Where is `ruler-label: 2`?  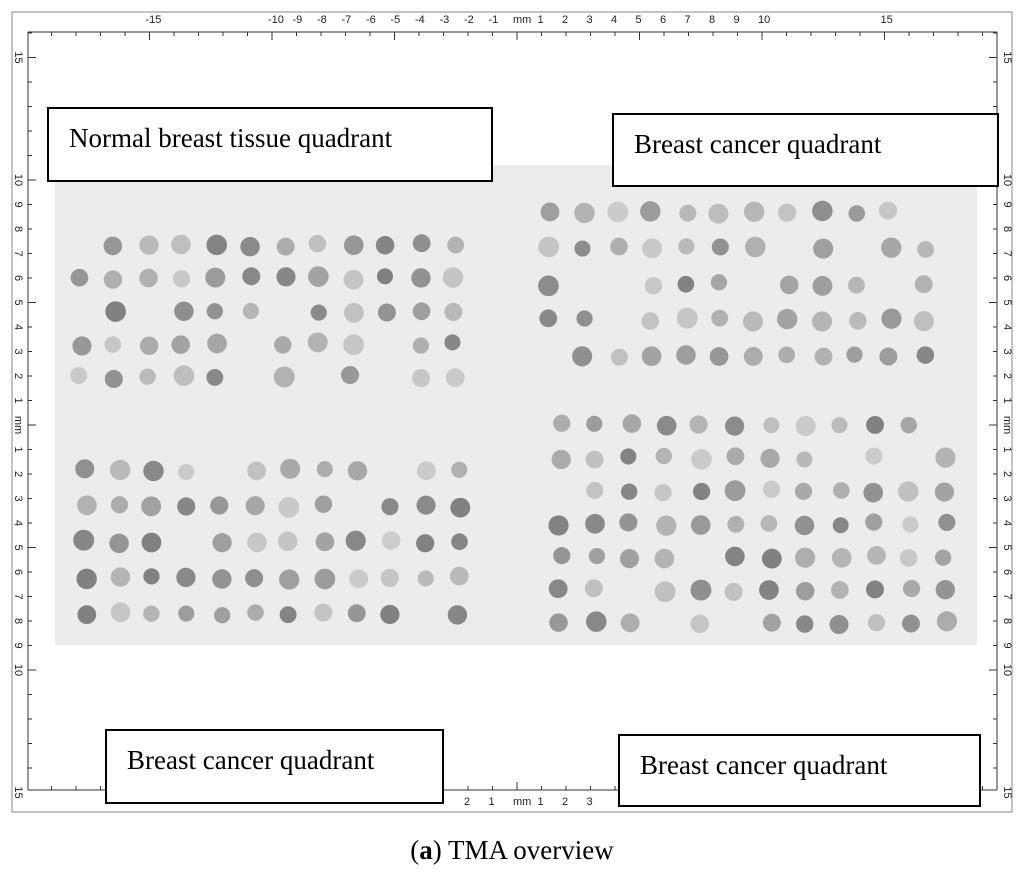 ruler-label: 2 is located at coordinates (467, 802).